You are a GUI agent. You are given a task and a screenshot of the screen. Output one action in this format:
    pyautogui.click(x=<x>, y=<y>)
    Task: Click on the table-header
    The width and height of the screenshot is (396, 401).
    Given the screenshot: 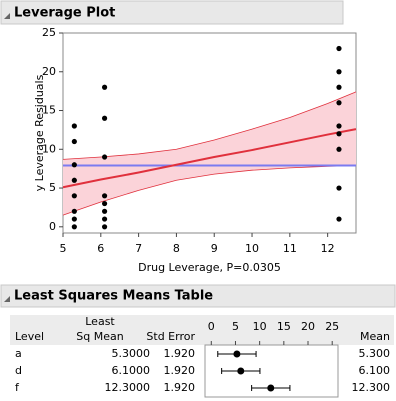 What is the action you would take?
    pyautogui.click(x=202, y=330)
    